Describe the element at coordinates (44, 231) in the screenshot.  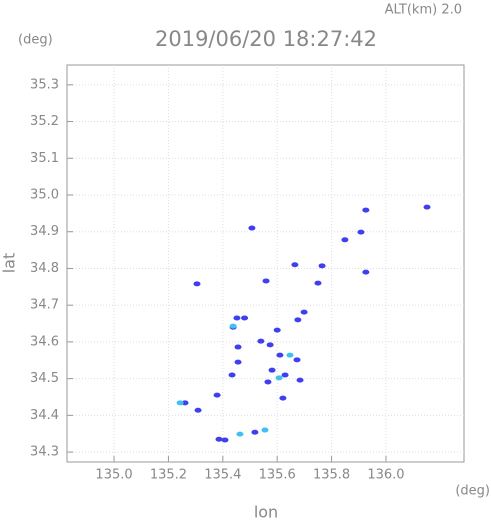
I see `y-tick-label: 34.9` at that location.